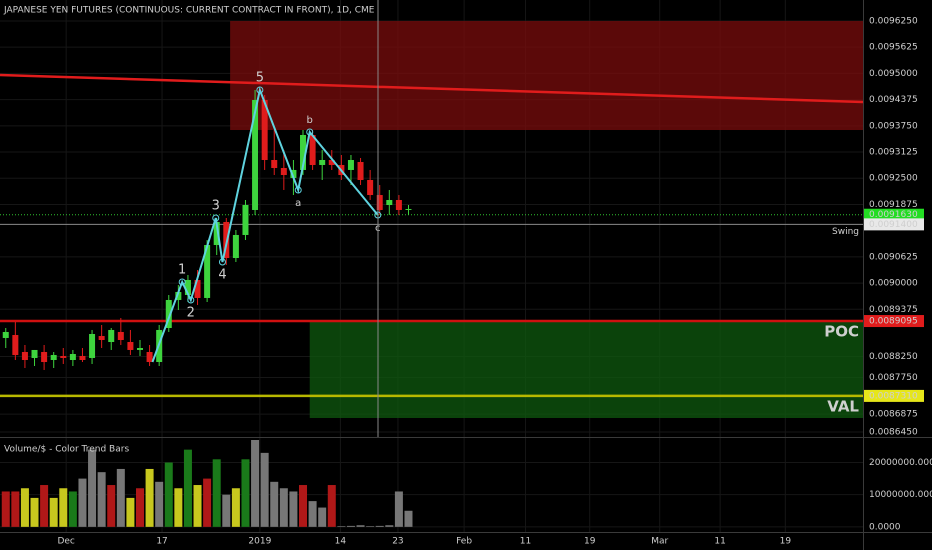 This screenshot has width=932, height=550. Describe the element at coordinates (893, 310) in the screenshot. I see `y-tick-label: 0.0089375` at that location.